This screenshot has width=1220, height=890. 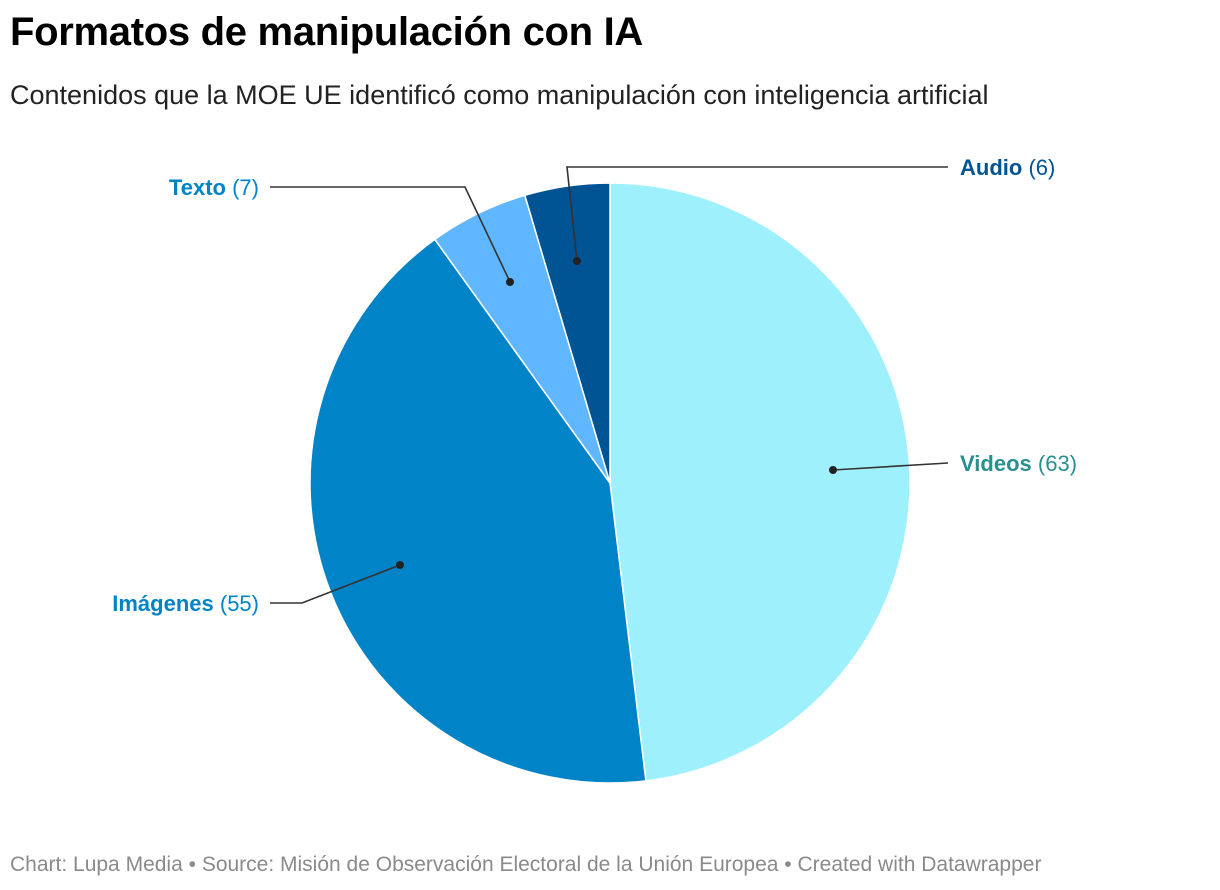 I want to click on leader-dot-audio, so click(x=577, y=261).